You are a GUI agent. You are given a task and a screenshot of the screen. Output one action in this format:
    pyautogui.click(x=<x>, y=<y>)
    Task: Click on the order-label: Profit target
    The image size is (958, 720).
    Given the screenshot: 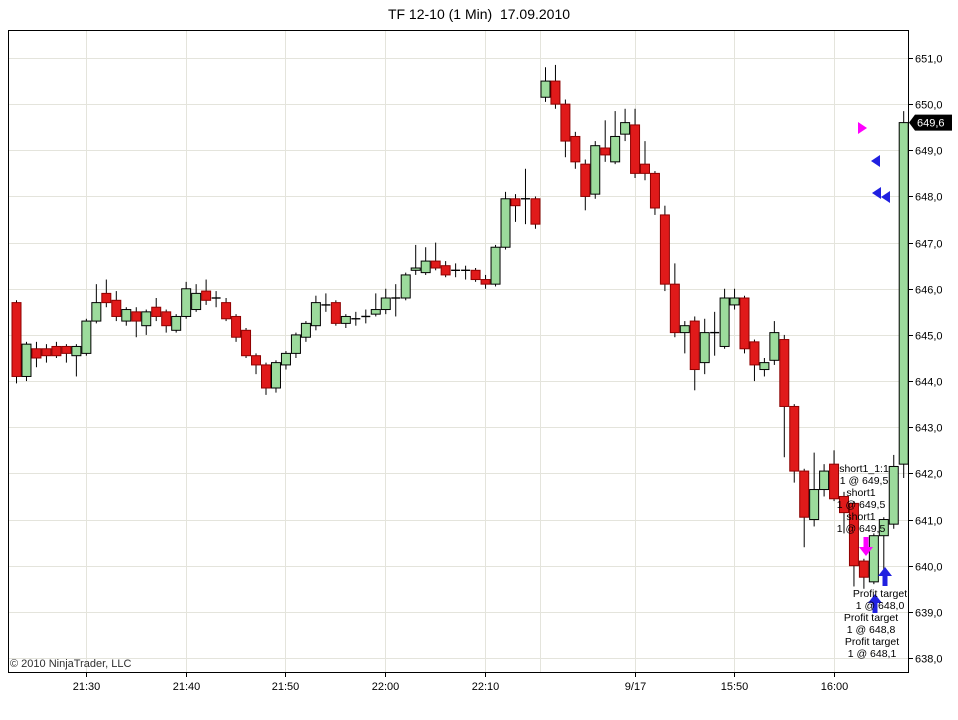 What is the action you would take?
    pyautogui.click(x=880, y=594)
    